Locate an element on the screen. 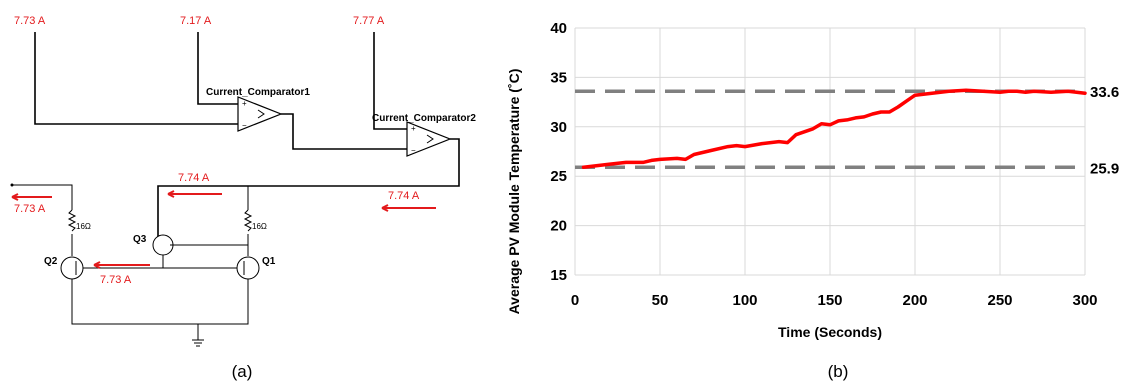 Image resolution: width=1135 pixels, height=387 pixels. q3-label: Q3 is located at coordinates (140, 239).